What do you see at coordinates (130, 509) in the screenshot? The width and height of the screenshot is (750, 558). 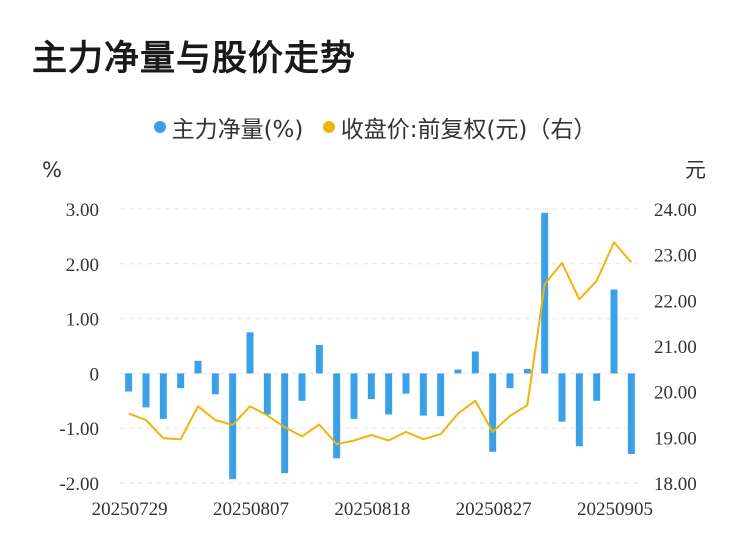 I see `x-tick-label: 20250729` at bounding box center [130, 509].